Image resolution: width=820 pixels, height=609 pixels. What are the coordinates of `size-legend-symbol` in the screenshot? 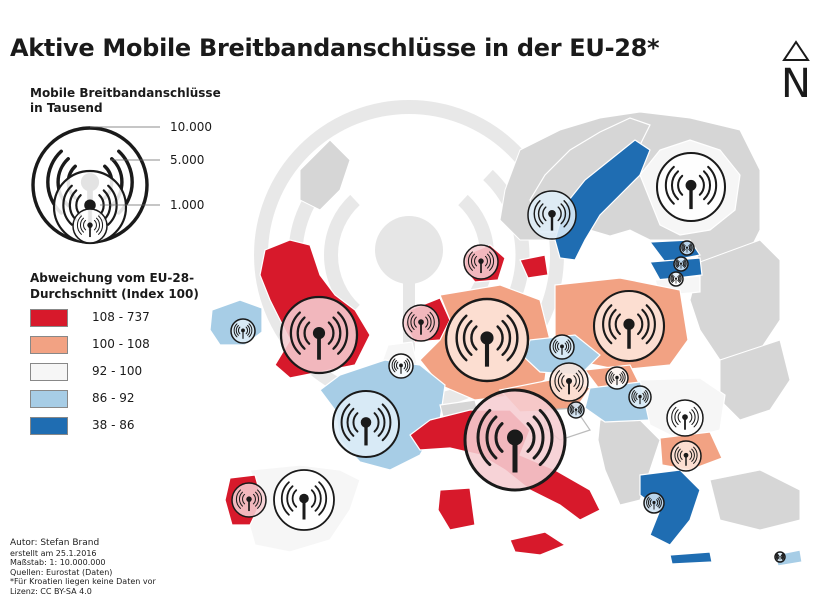 It's located at (90, 226).